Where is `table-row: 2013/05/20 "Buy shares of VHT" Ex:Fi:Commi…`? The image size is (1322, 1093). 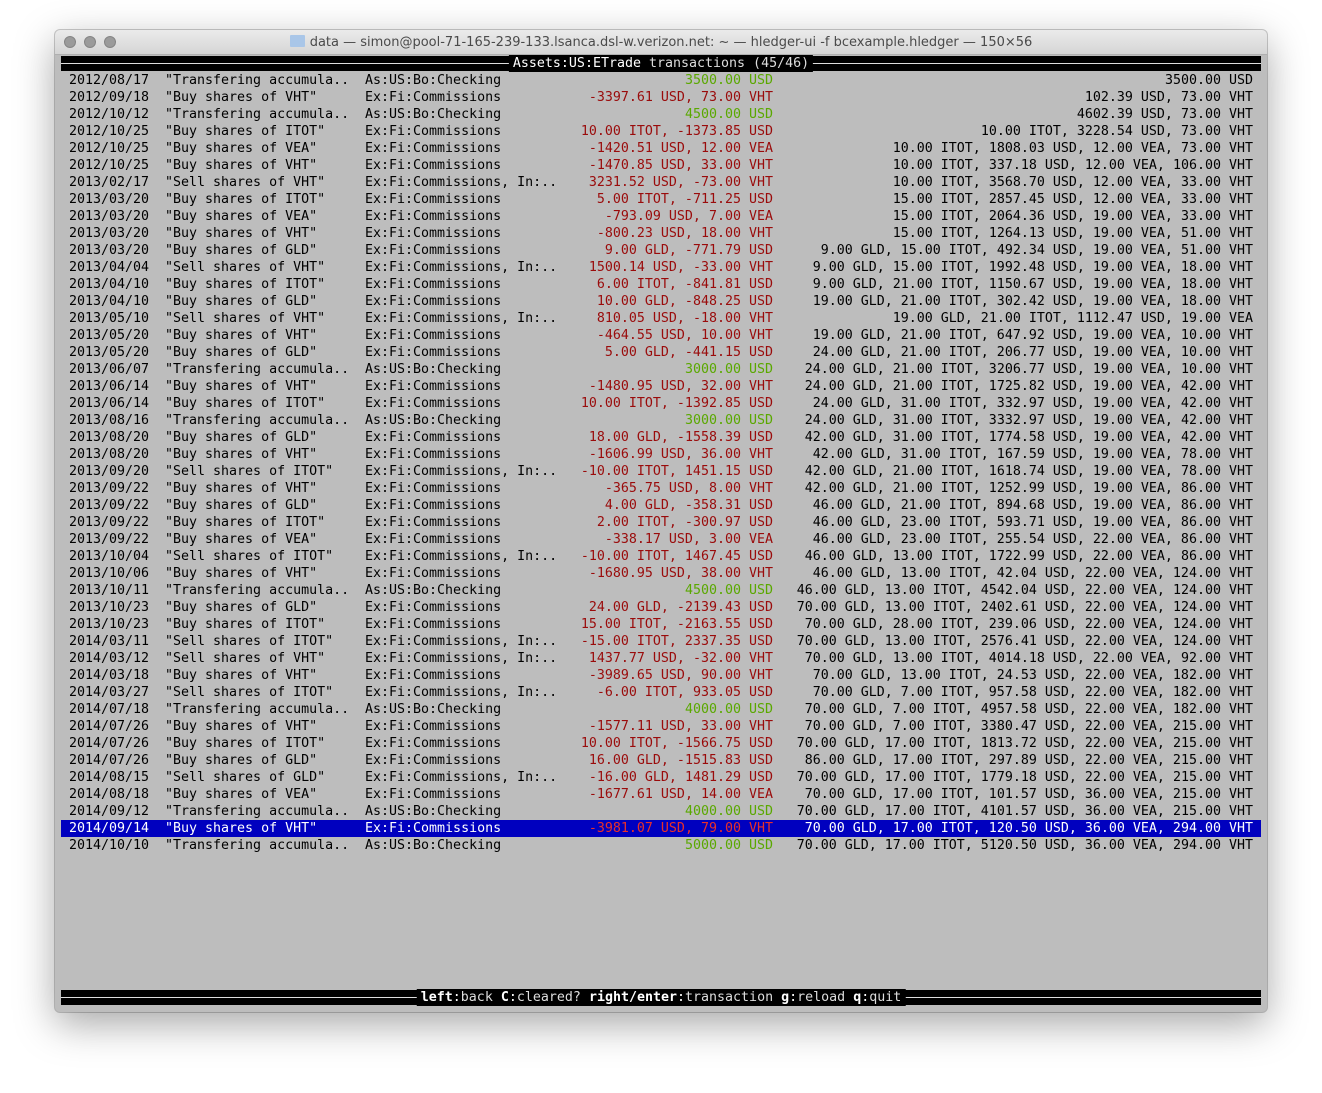
table-row: 2013/05/20 "Buy shares of VHT" Ex:Fi:Commi… is located at coordinates (661, 335).